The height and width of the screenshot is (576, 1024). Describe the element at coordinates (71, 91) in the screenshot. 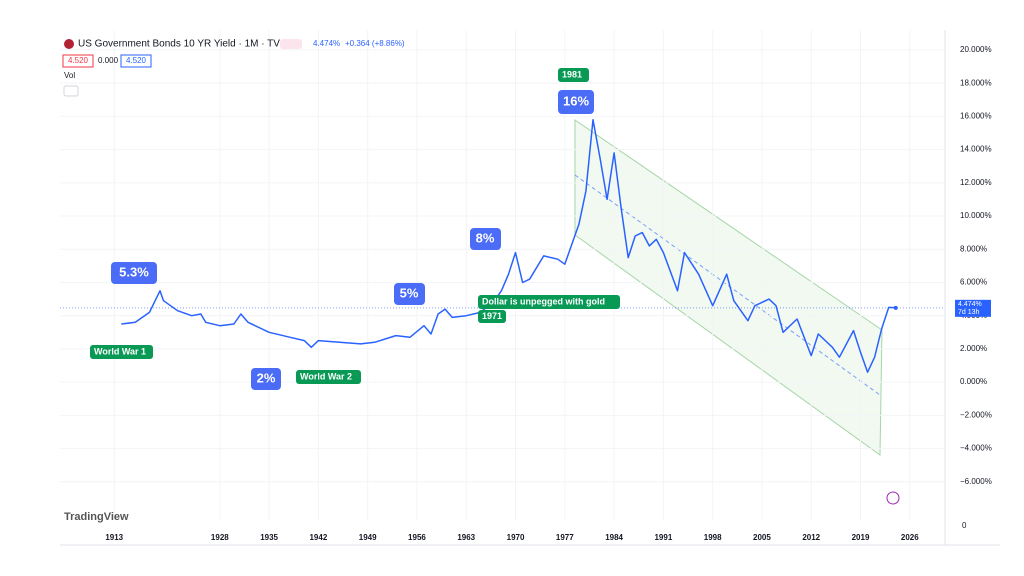

I see `collapse-button` at that location.